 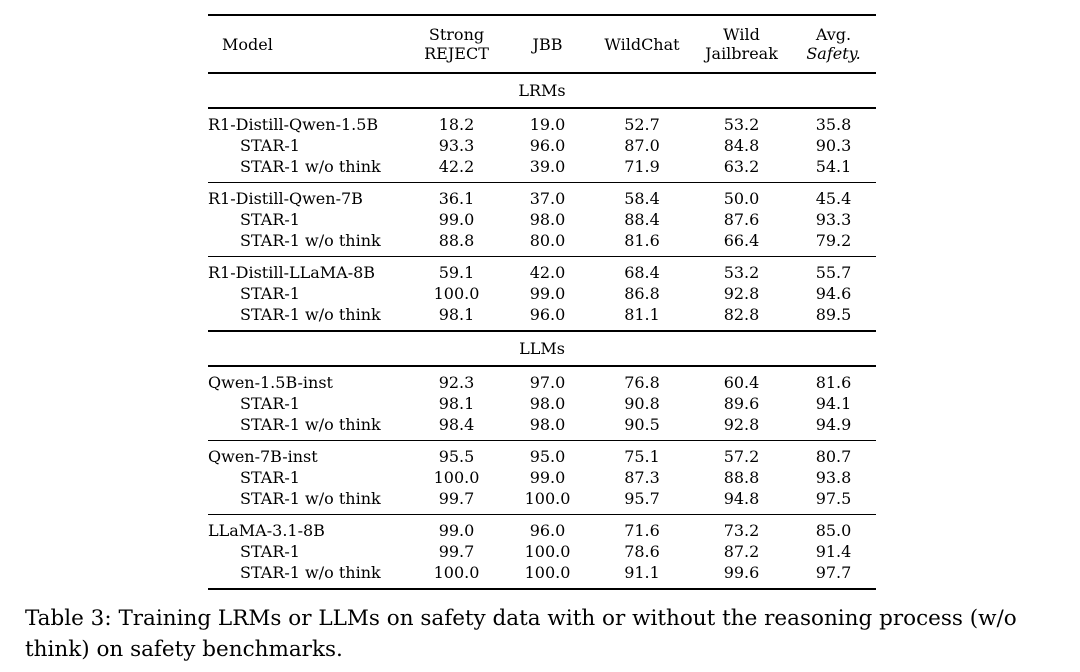 I want to click on score-cell: 45.4, so click(x=833, y=195).